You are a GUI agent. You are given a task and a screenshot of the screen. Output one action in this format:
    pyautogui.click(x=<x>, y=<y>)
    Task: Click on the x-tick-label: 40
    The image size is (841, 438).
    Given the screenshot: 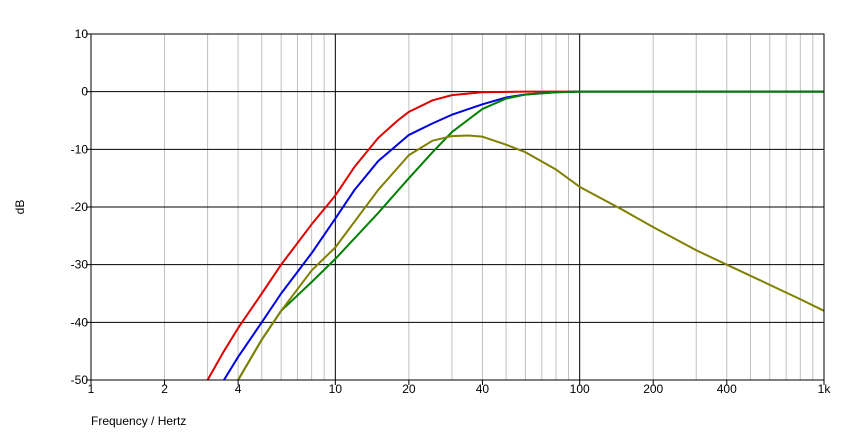 What is the action you would take?
    pyautogui.click(x=483, y=389)
    